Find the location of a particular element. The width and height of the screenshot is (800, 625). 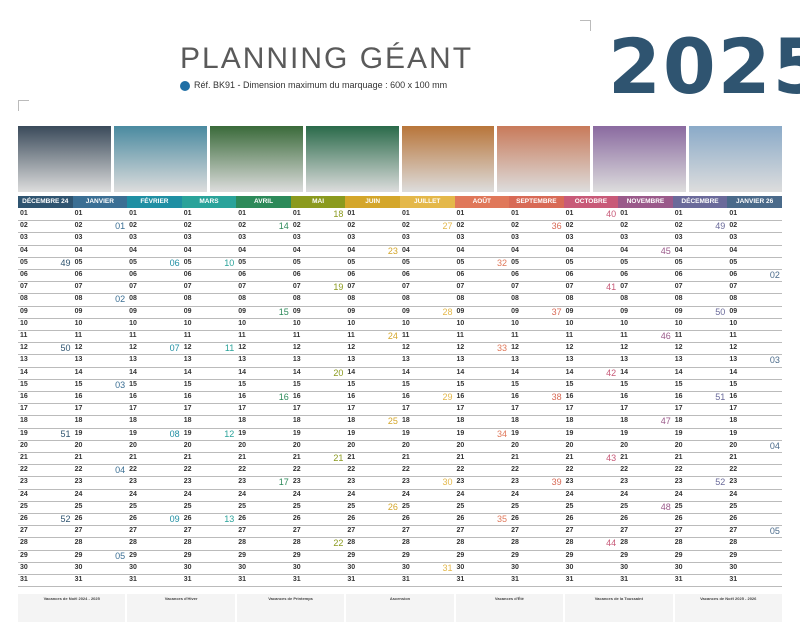

day-number: 30 is located at coordinates (678, 567).